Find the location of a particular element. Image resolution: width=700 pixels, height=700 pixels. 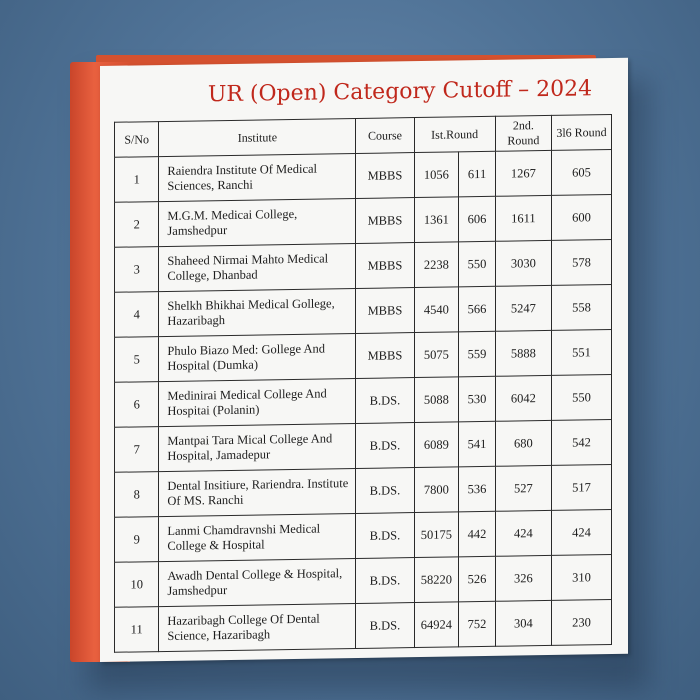

cell-round2: 326 is located at coordinates (523, 578).